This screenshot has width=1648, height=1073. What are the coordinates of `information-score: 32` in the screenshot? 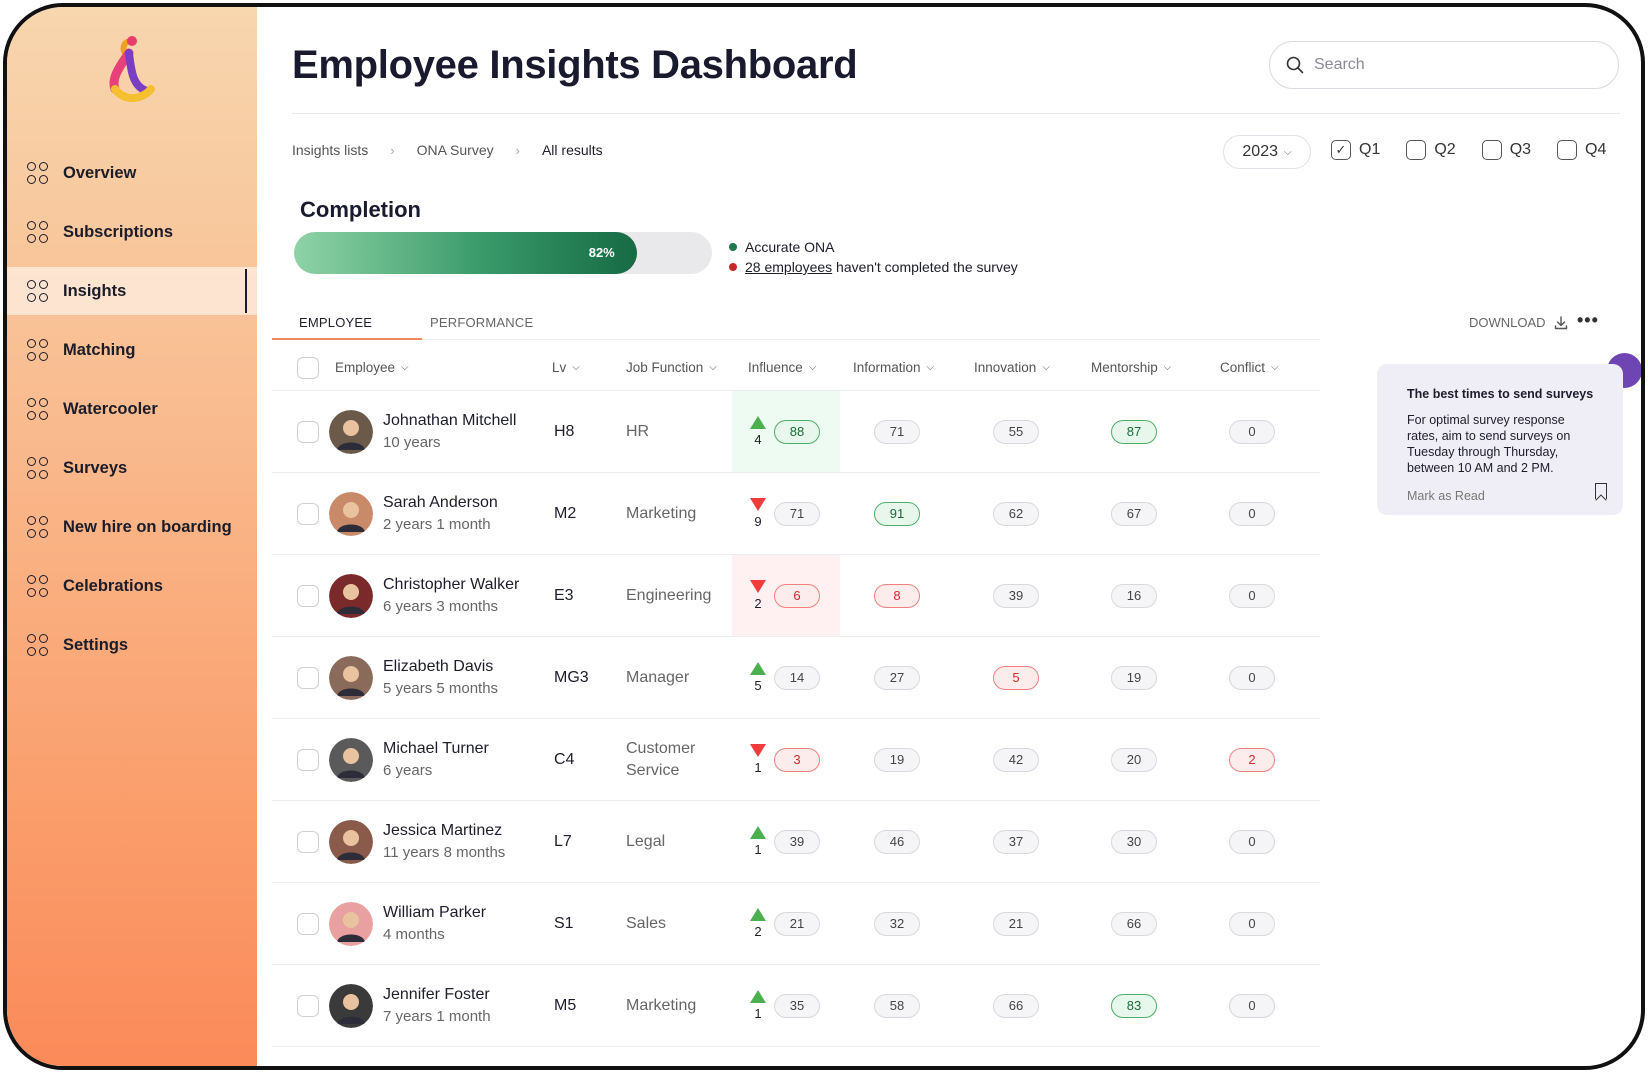 It's located at (897, 923).